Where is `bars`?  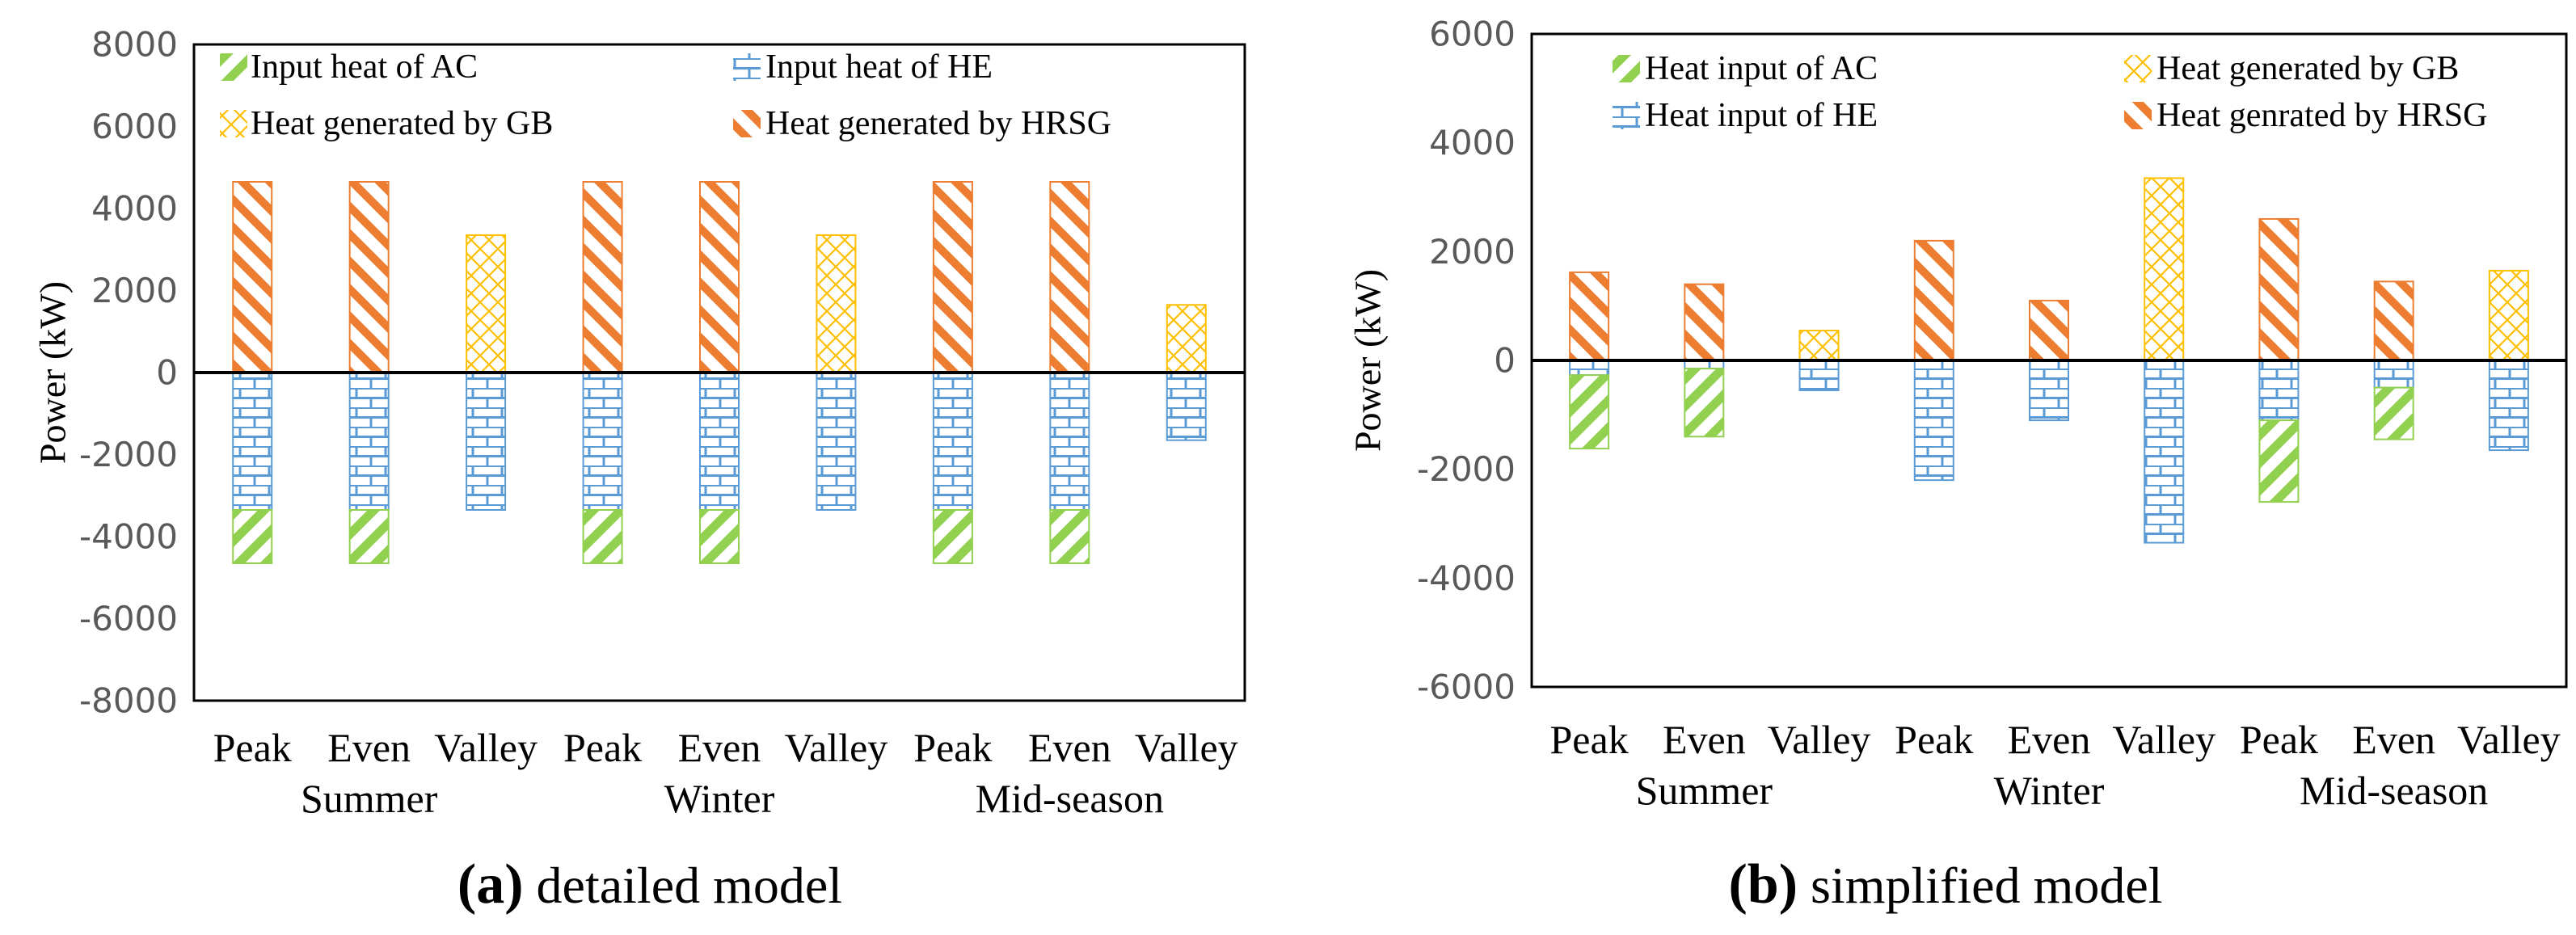
bars is located at coordinates (2049, 360).